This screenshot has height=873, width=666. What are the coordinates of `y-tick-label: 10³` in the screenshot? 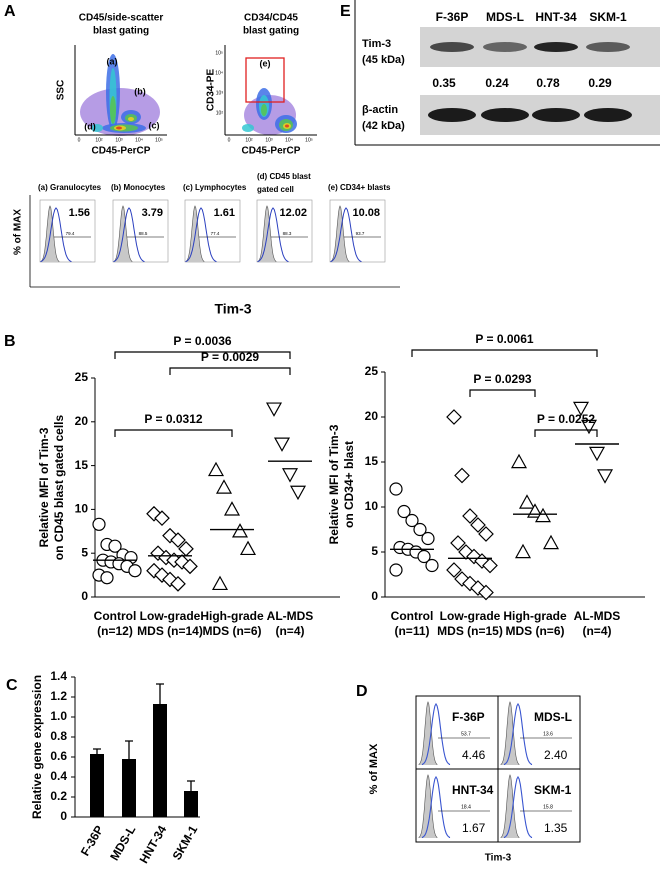 It's located at (220, 93).